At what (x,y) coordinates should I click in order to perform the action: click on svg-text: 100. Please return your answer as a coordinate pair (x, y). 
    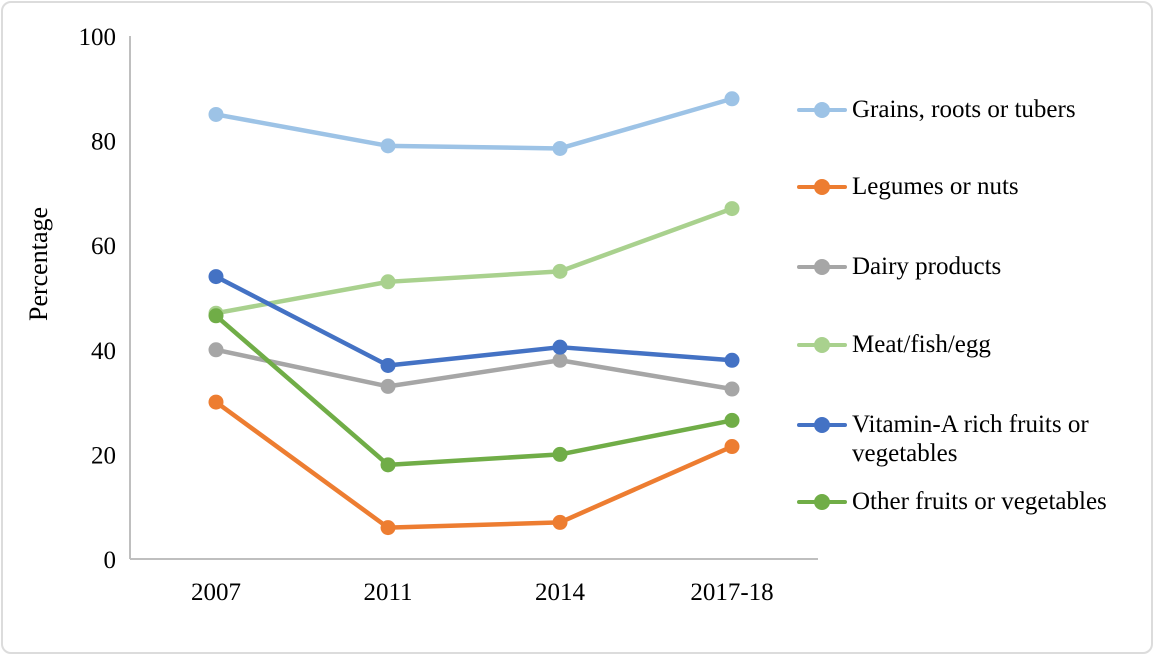
    Looking at the image, I should click on (98, 37).